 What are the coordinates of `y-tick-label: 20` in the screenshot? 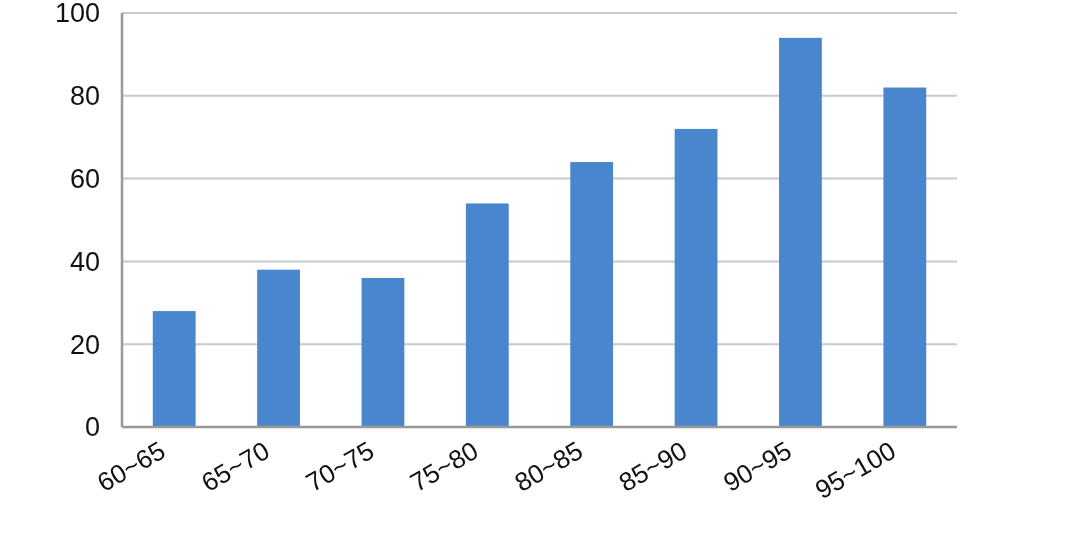 It's located at (84, 344).